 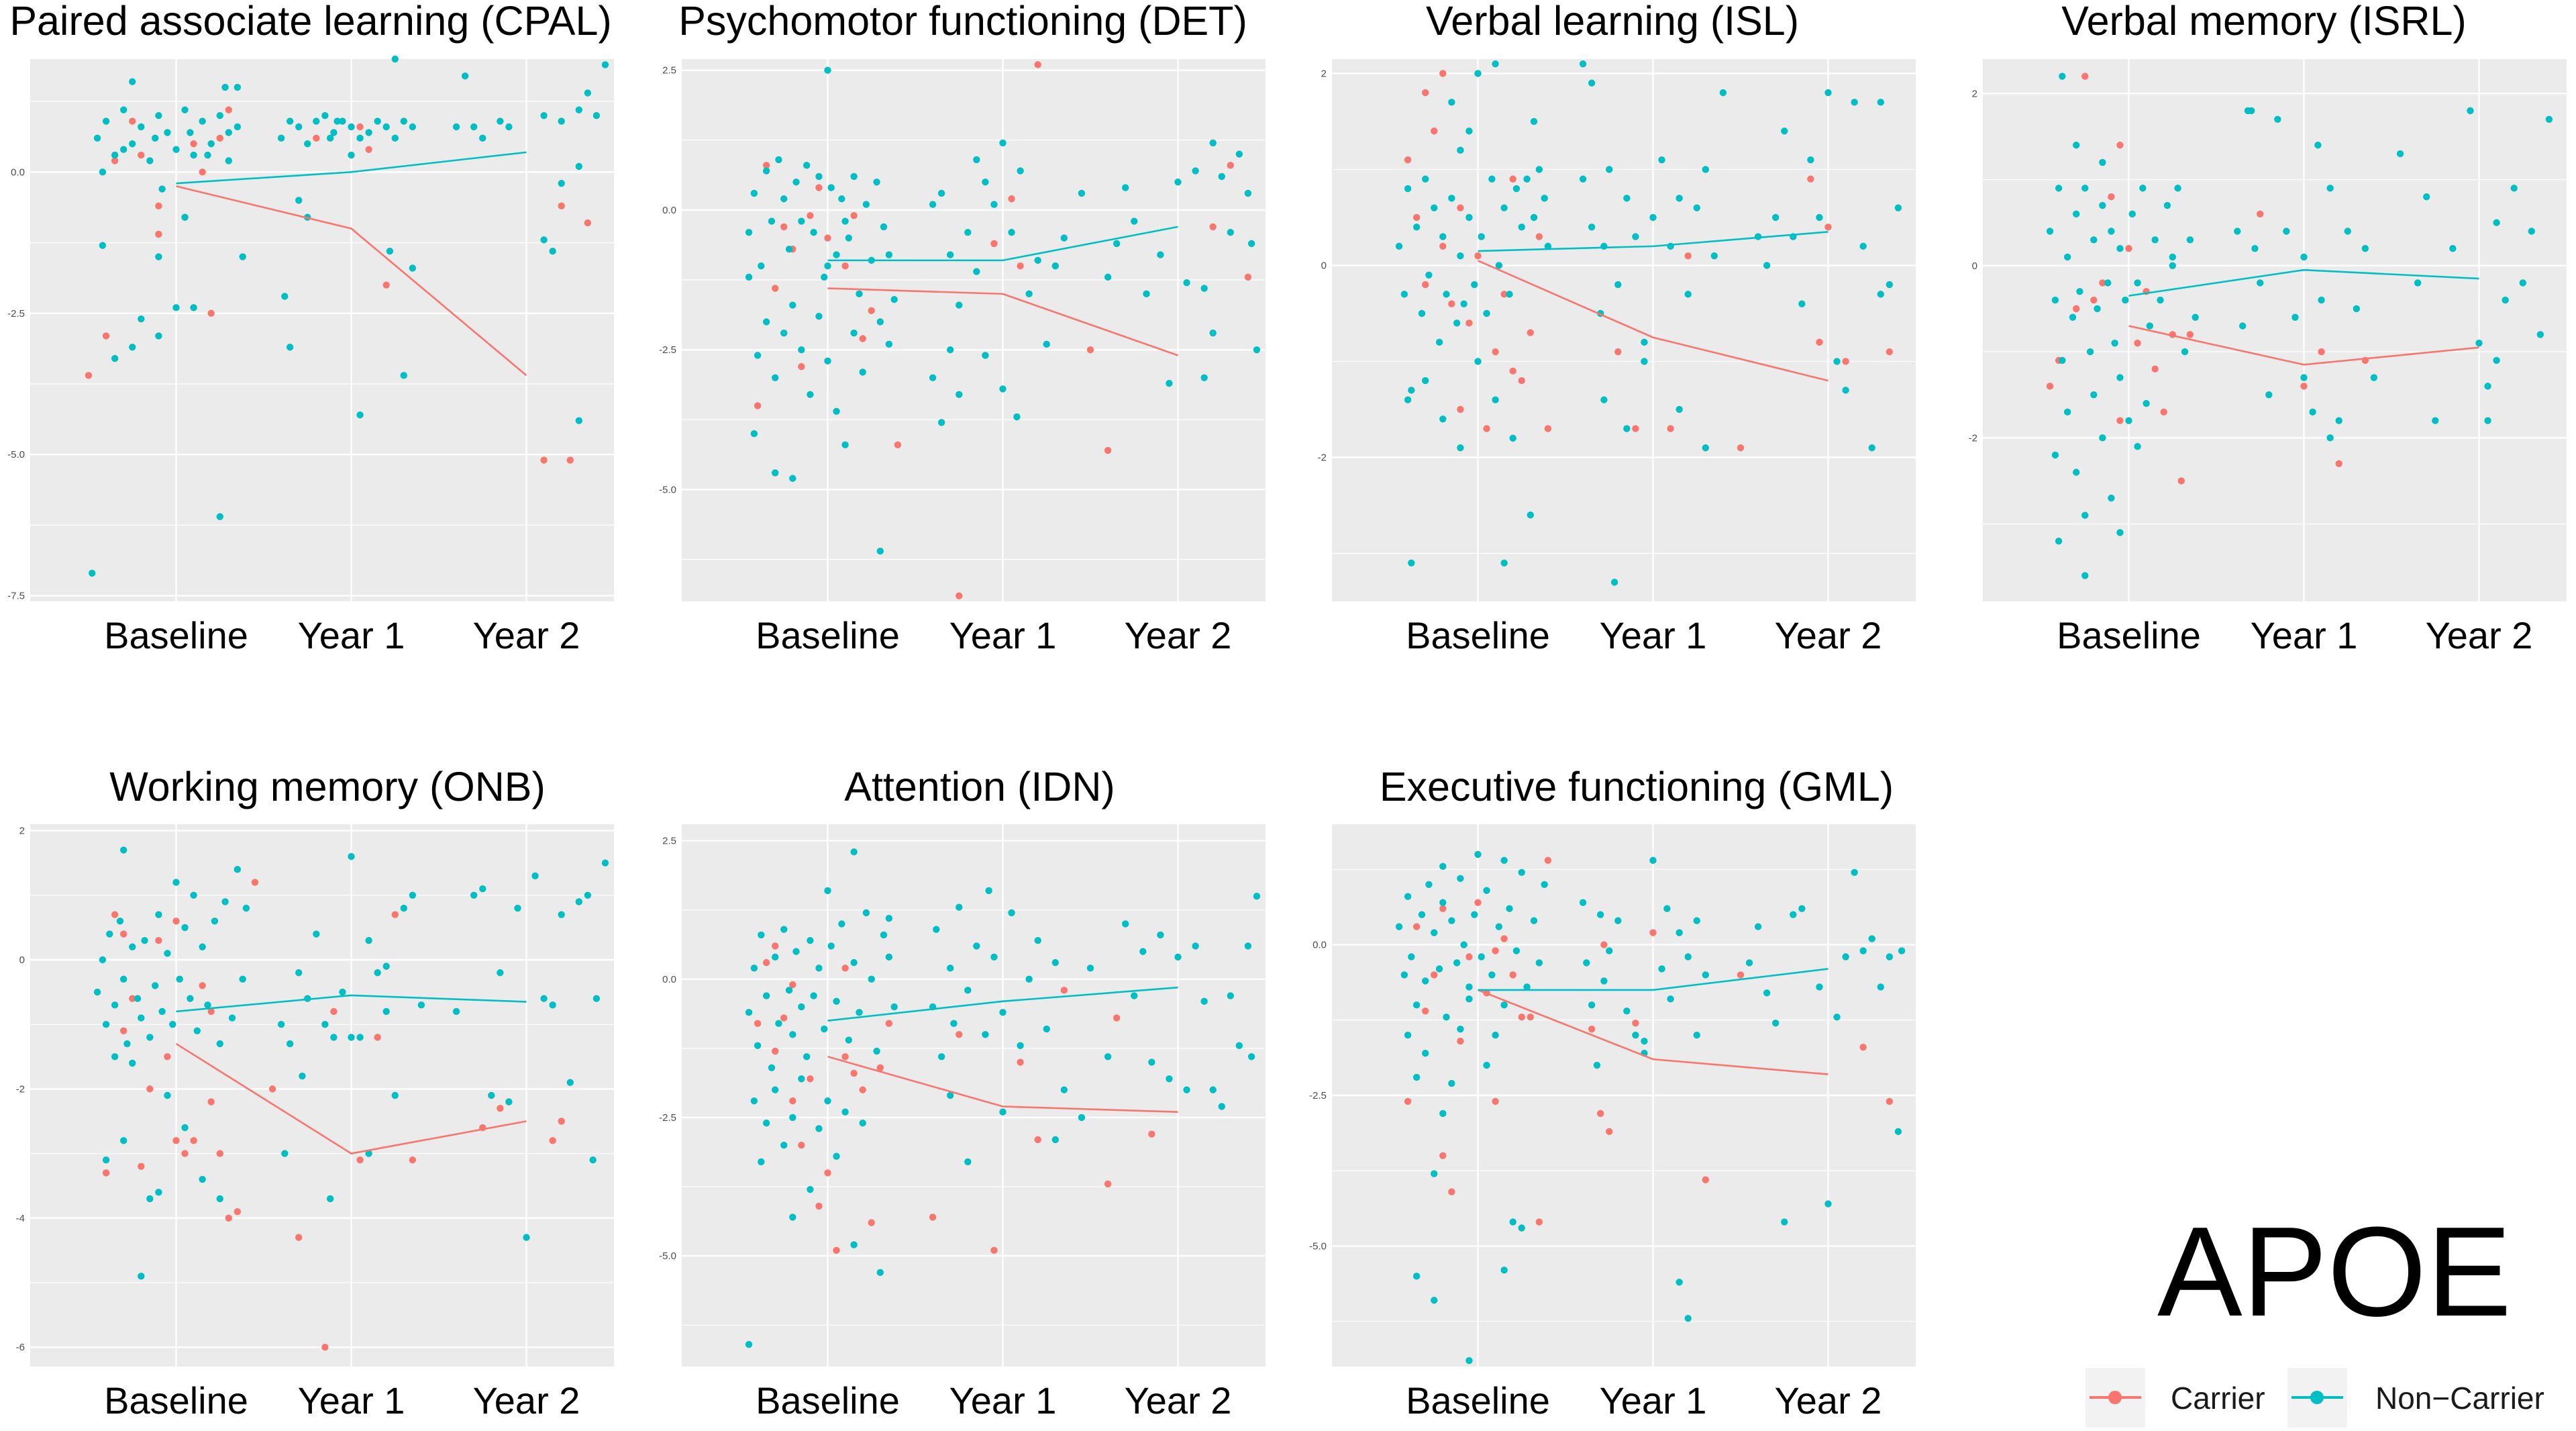 I want to click on x-tick-label: Baseline, so click(x=828, y=635).